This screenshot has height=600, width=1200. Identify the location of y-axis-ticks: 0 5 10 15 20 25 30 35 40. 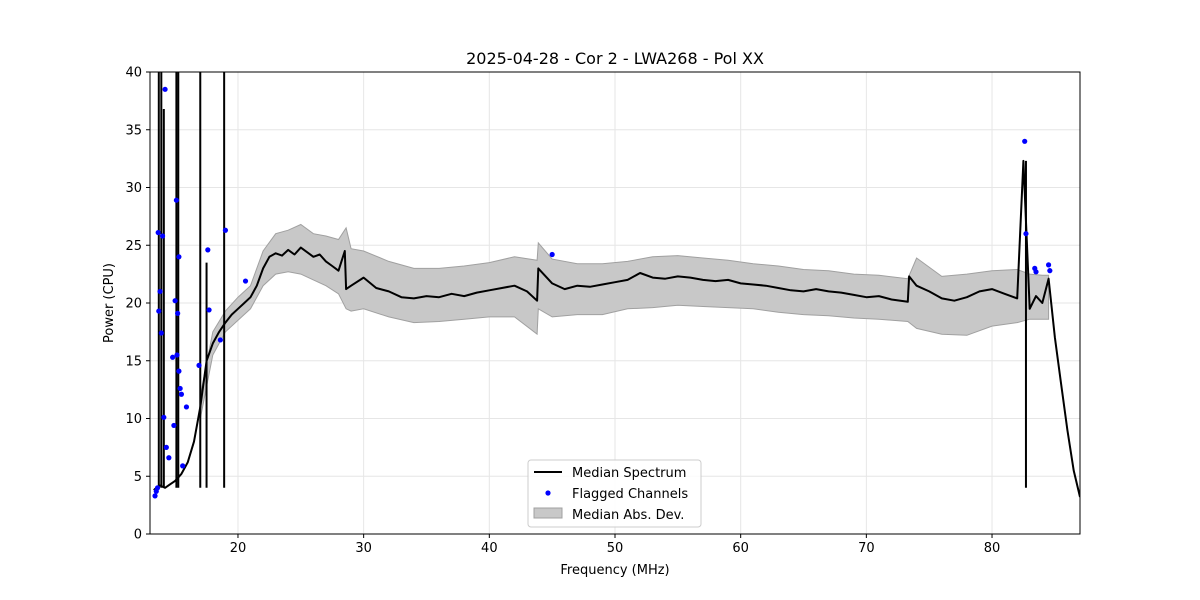
(137, 304).